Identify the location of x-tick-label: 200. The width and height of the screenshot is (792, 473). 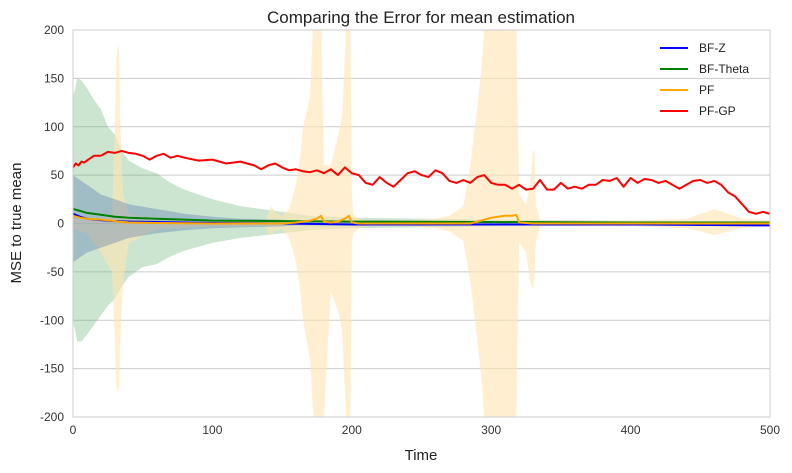
(352, 430).